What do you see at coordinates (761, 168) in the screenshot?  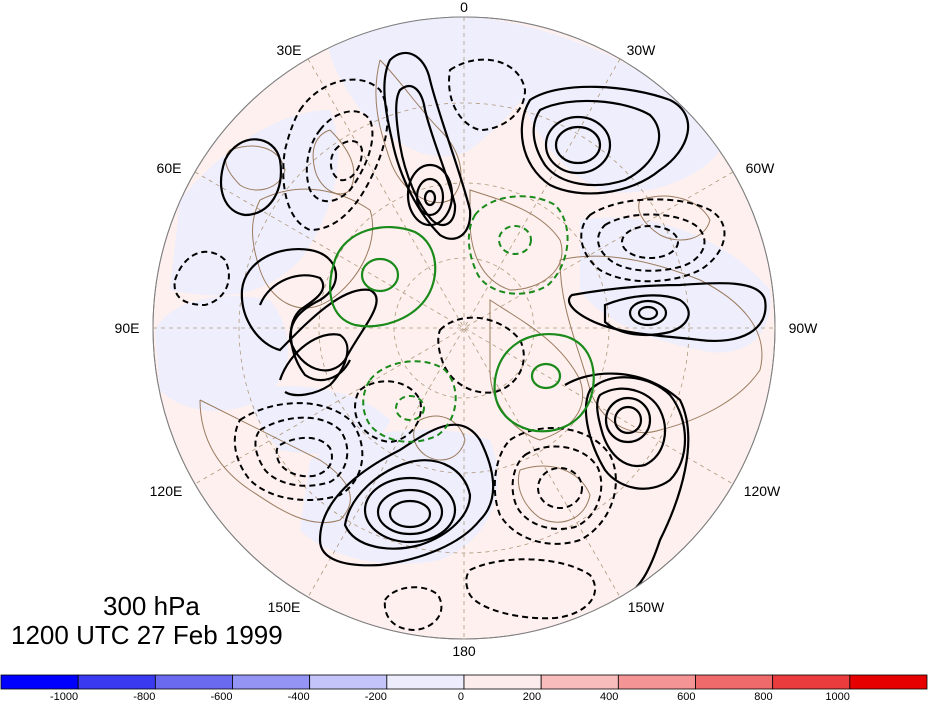 I see `lon-label-60w: 60W` at bounding box center [761, 168].